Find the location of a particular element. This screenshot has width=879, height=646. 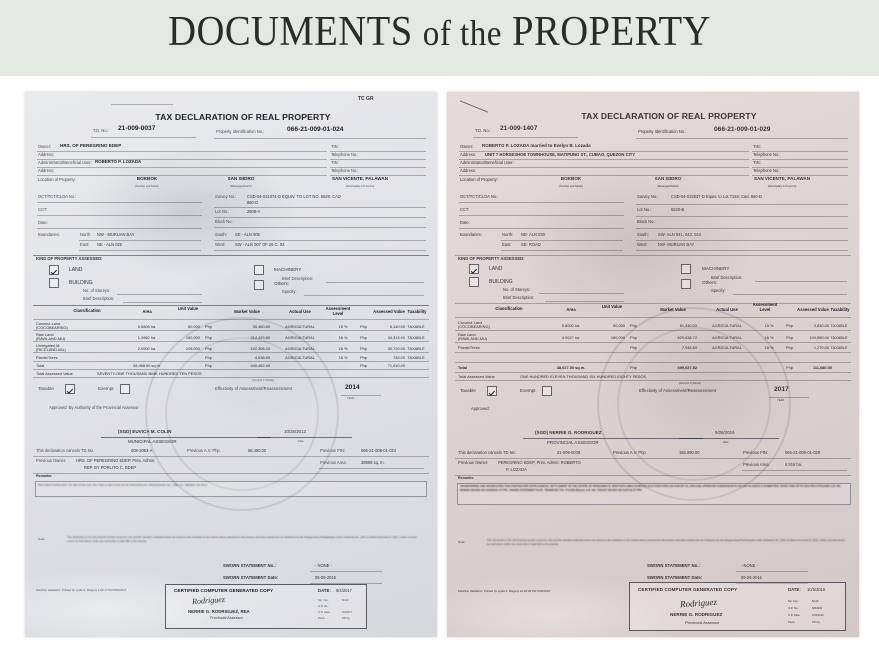

telephone-label-1: Telephone No.: is located at coordinates (767, 154).